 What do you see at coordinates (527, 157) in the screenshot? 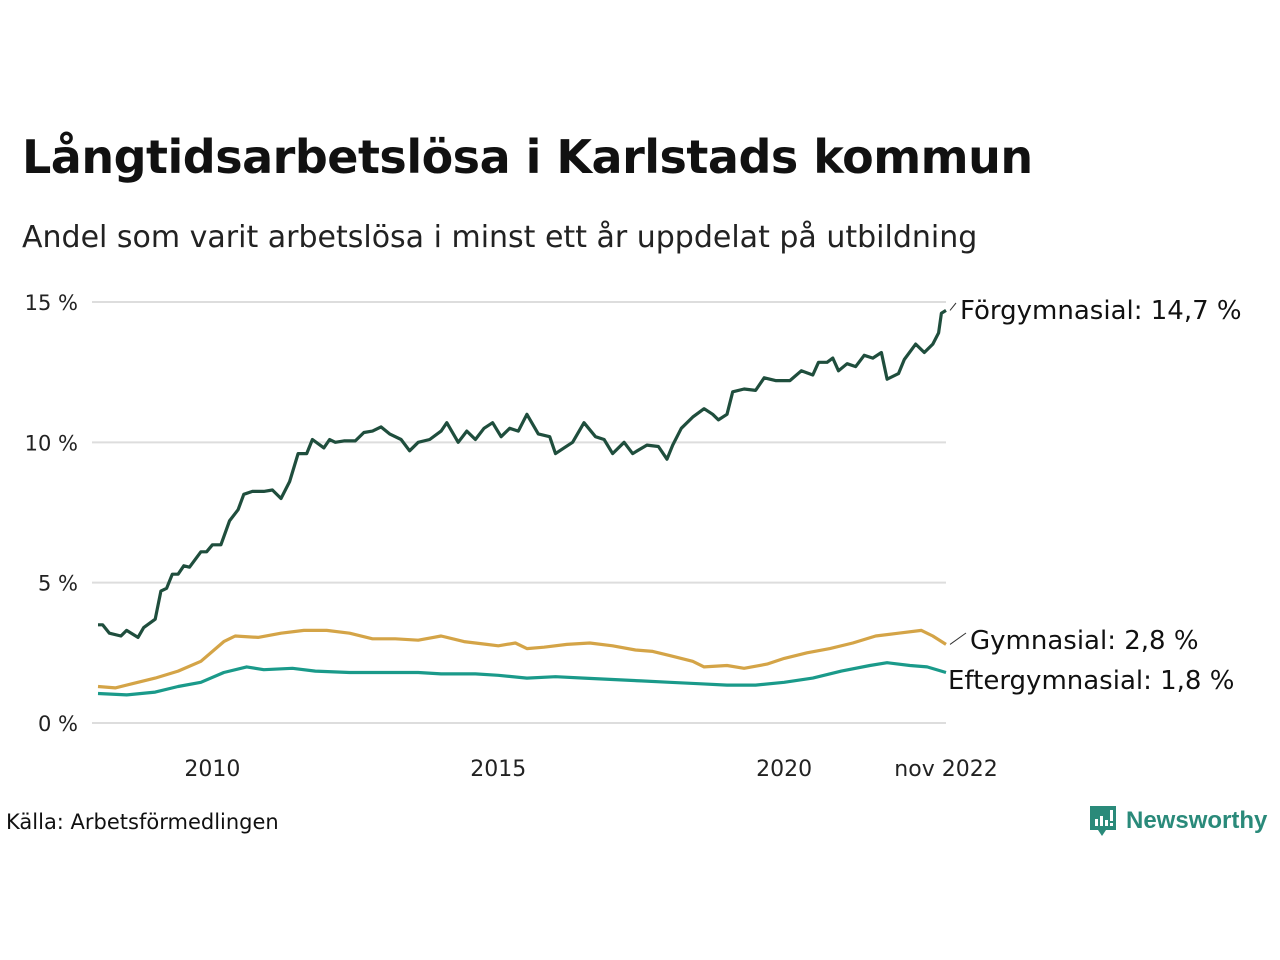
I see `chart-title: Långtidsarbetslösa i Karlstads kommun` at bounding box center [527, 157].